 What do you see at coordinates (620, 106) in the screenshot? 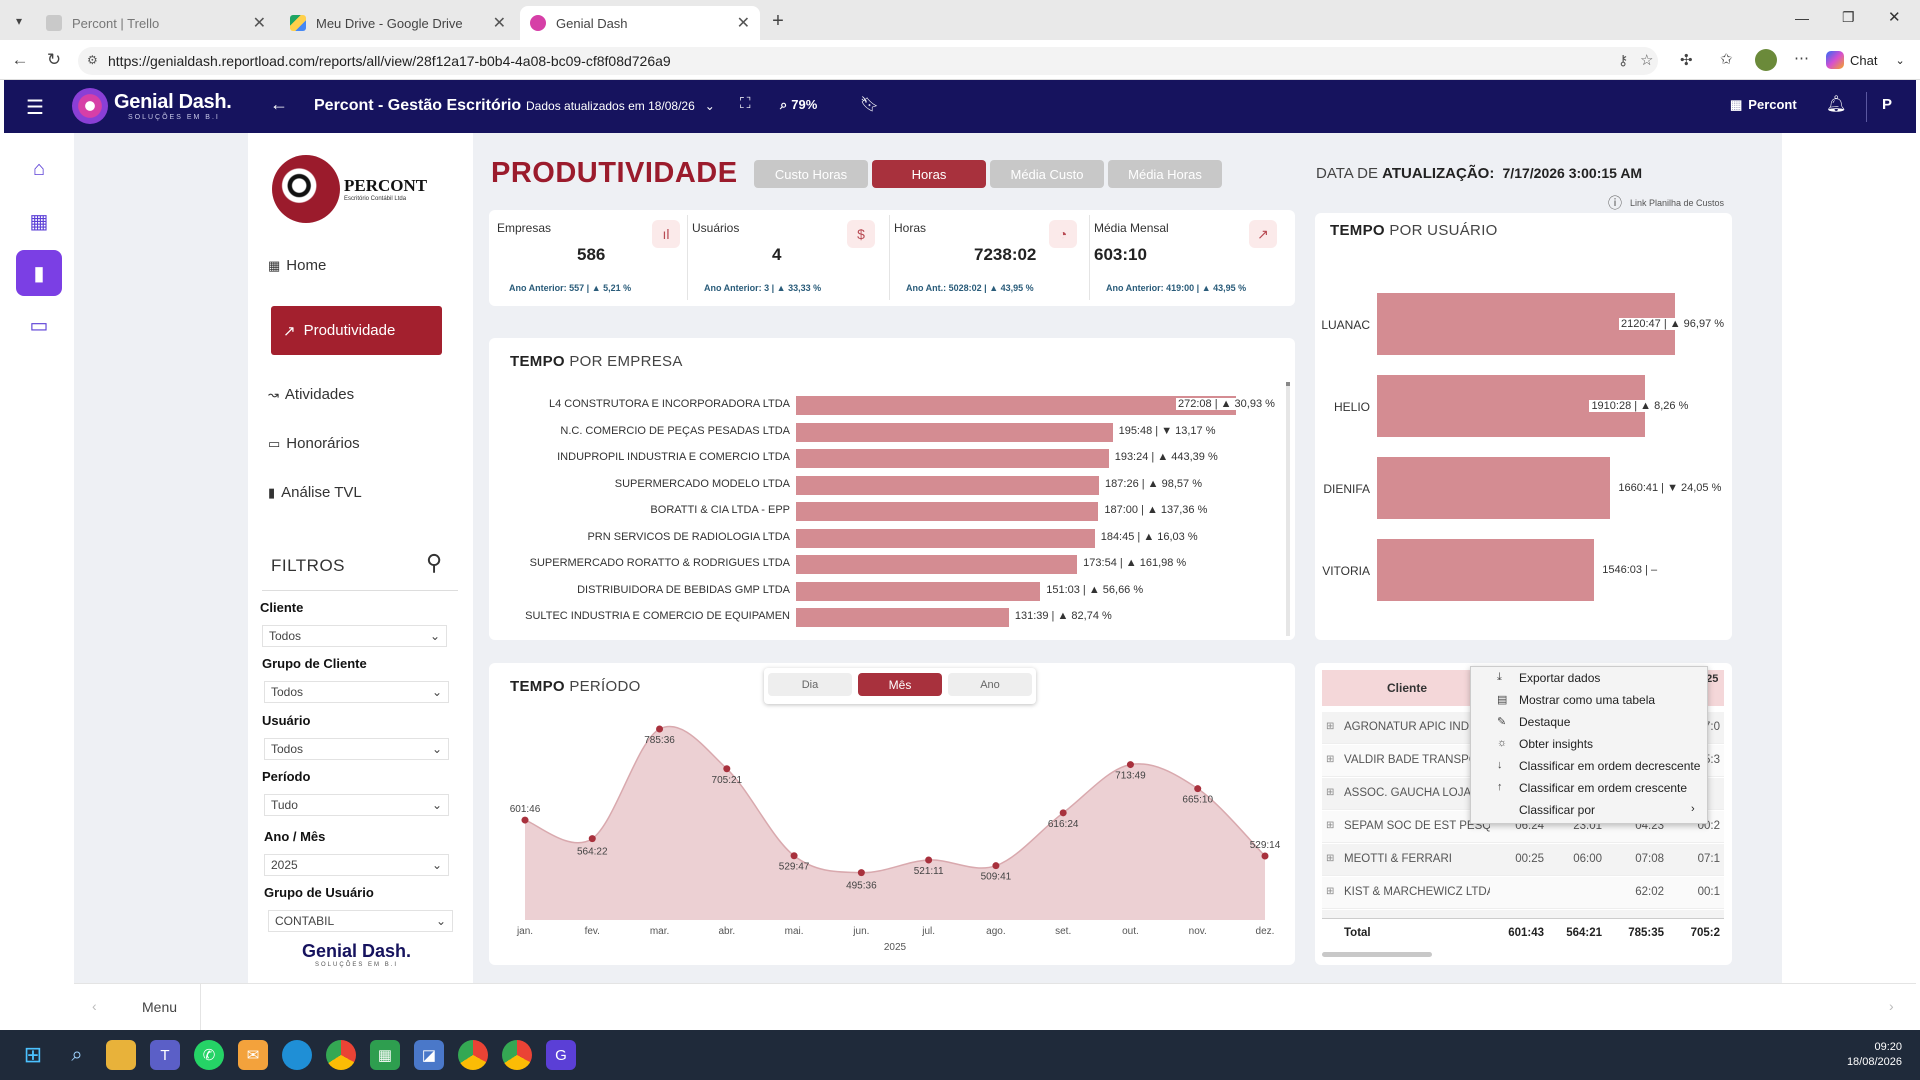
I see `updated-dropdown: Dados atualizados em 18/08/26 ⌄` at bounding box center [620, 106].